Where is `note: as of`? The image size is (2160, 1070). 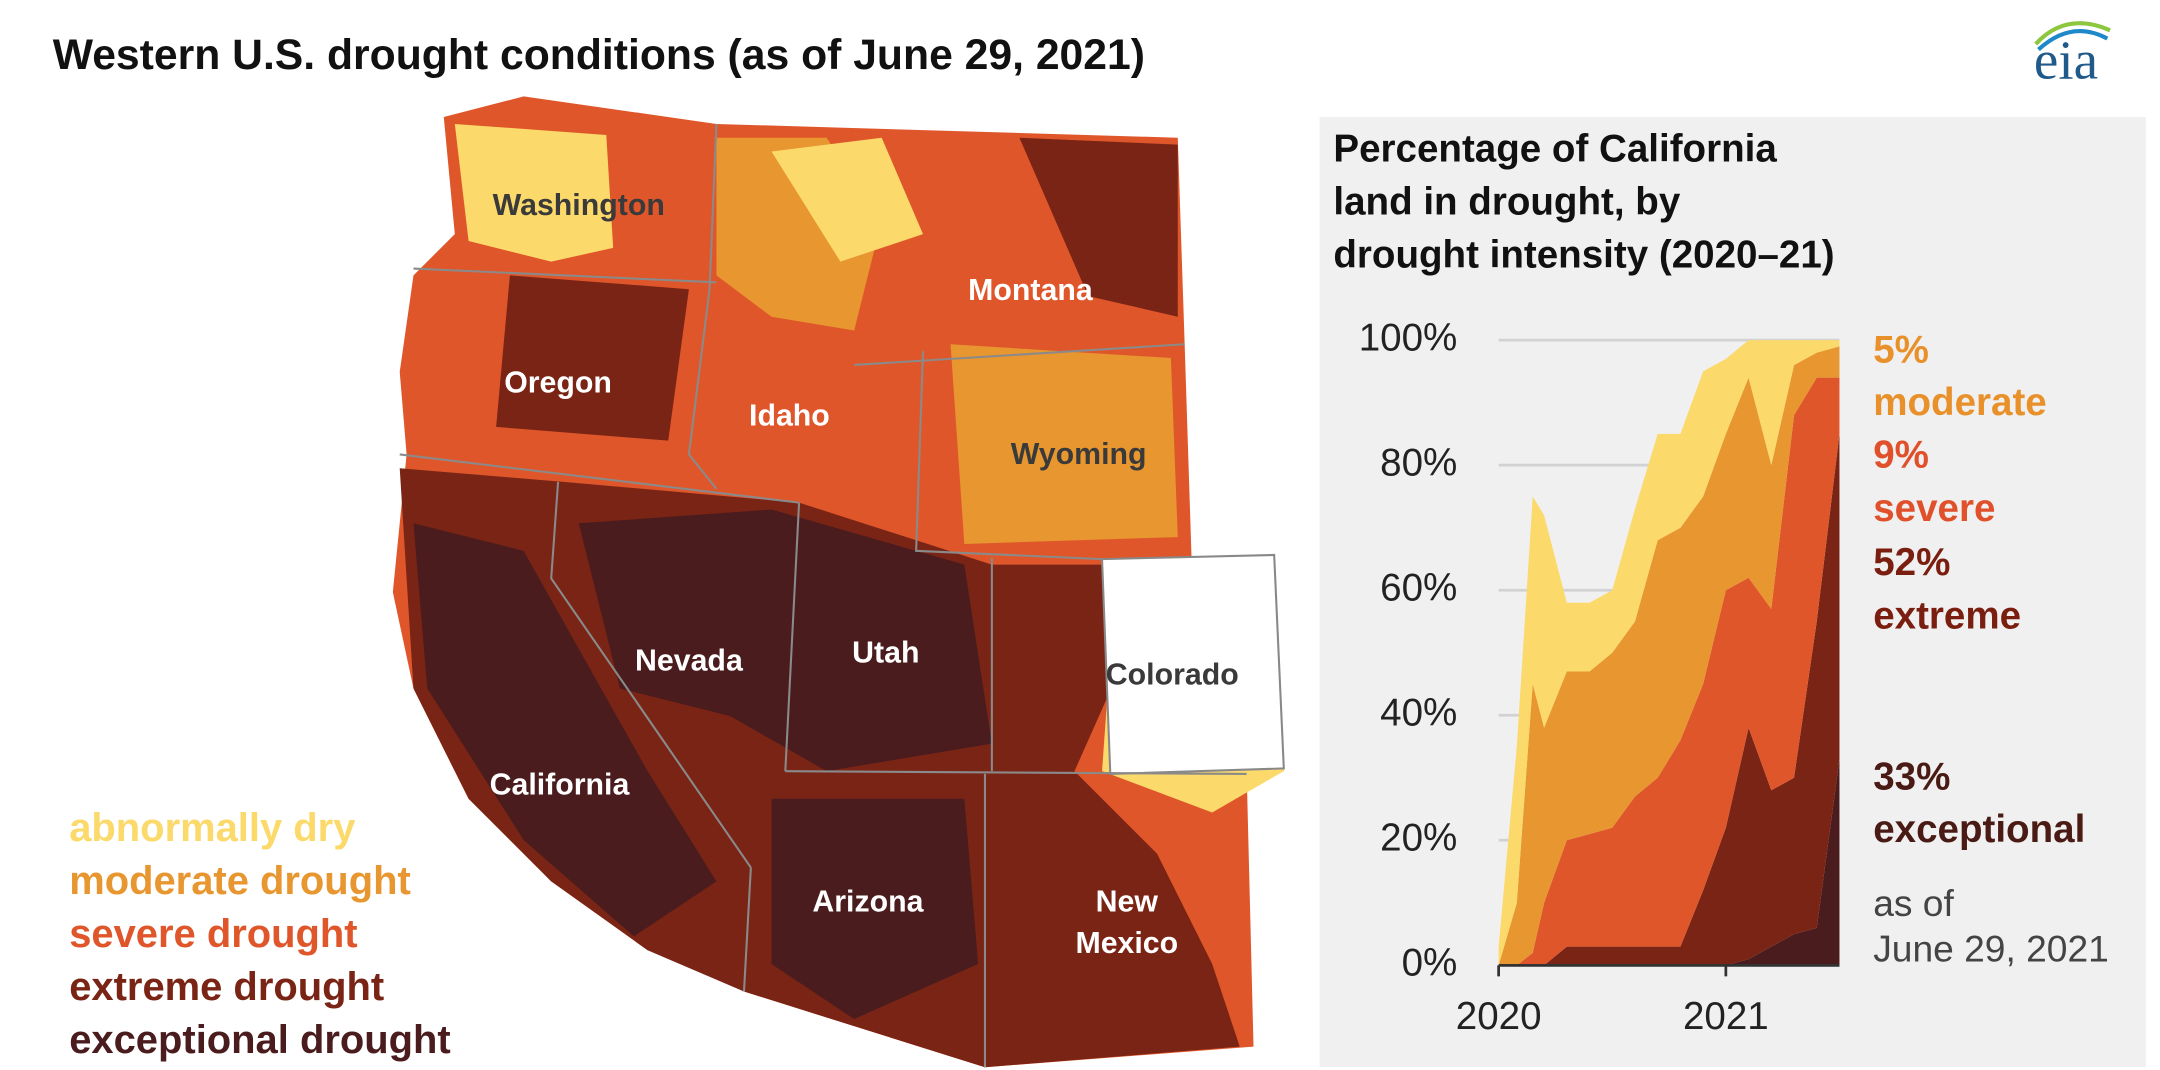
note: as of is located at coordinates (1913, 903).